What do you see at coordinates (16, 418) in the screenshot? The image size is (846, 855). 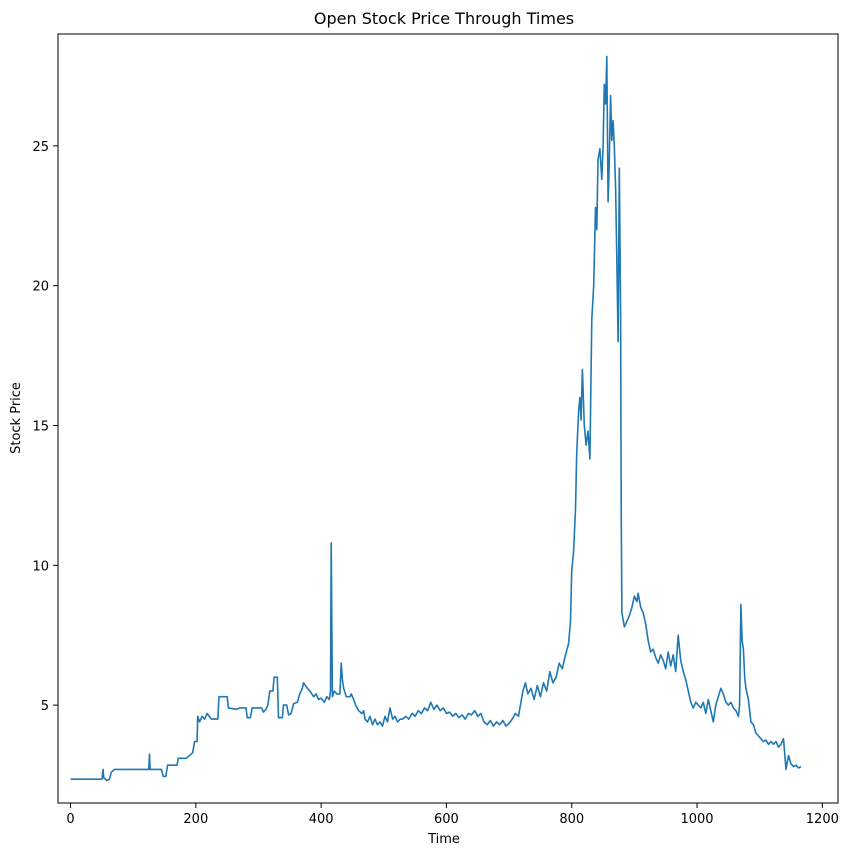 I see `y-axis-label: Stock Price` at bounding box center [16, 418].